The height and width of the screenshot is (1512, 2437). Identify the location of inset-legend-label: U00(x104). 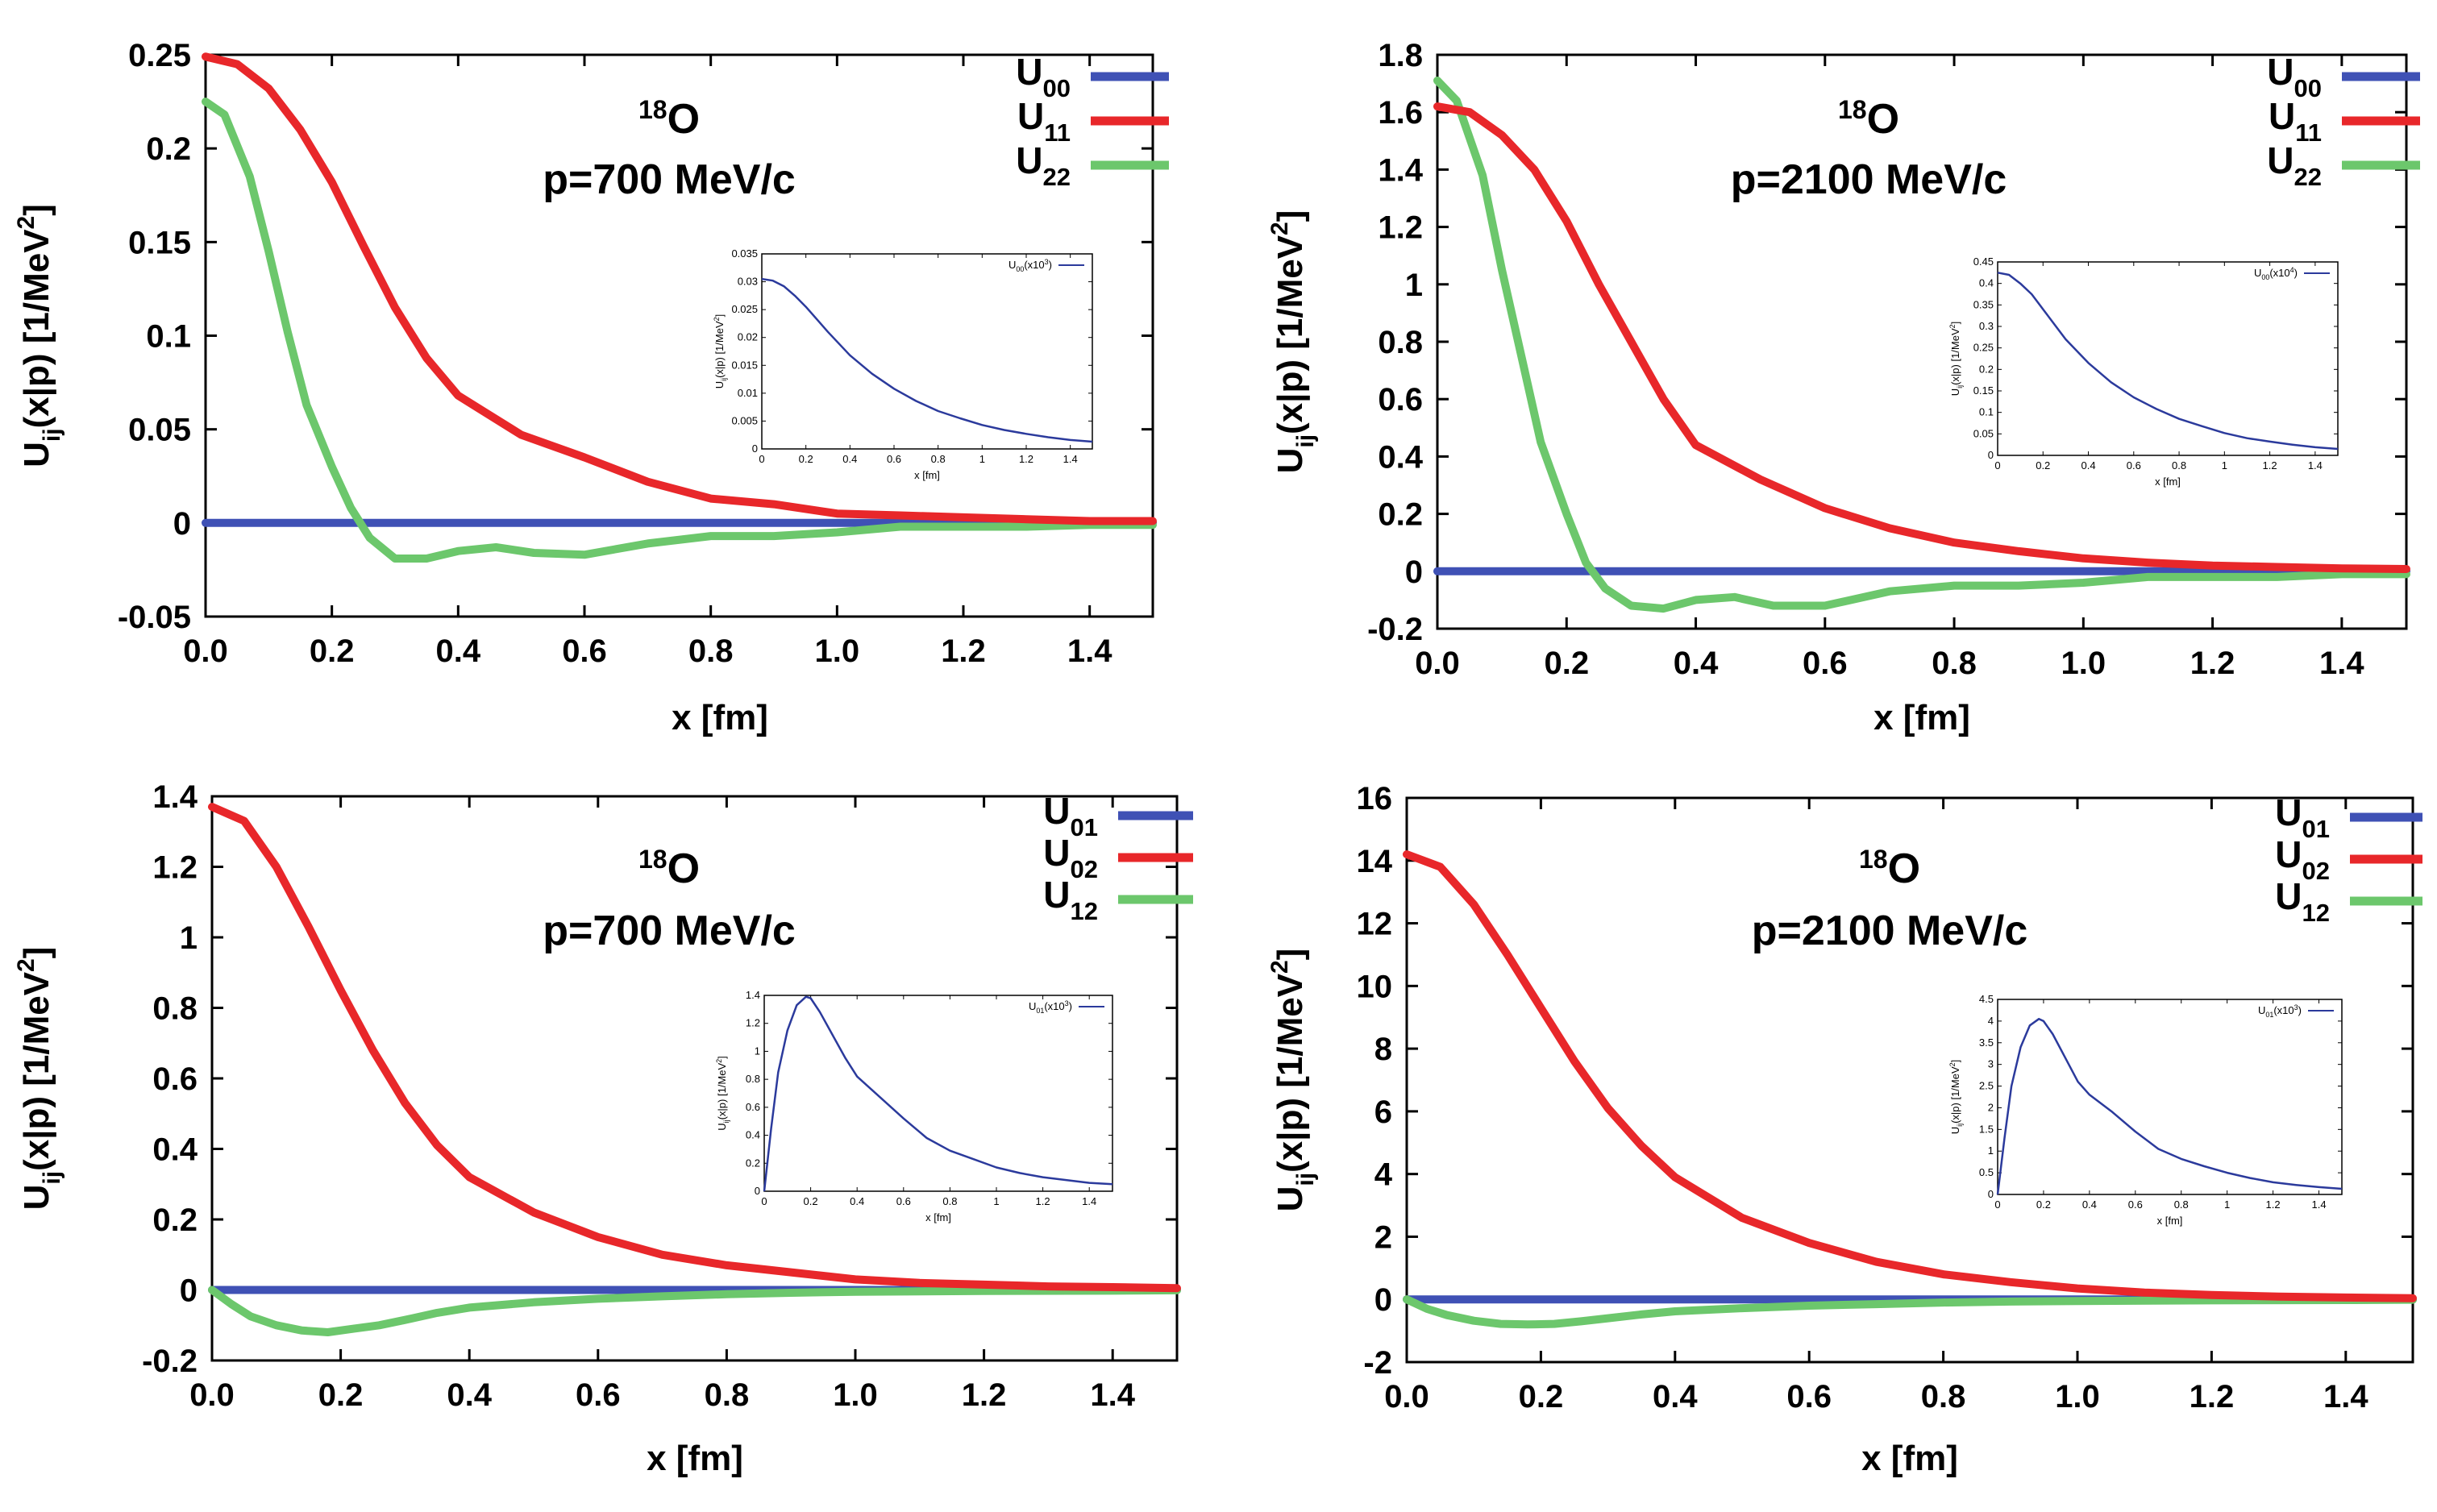
(2276, 273).